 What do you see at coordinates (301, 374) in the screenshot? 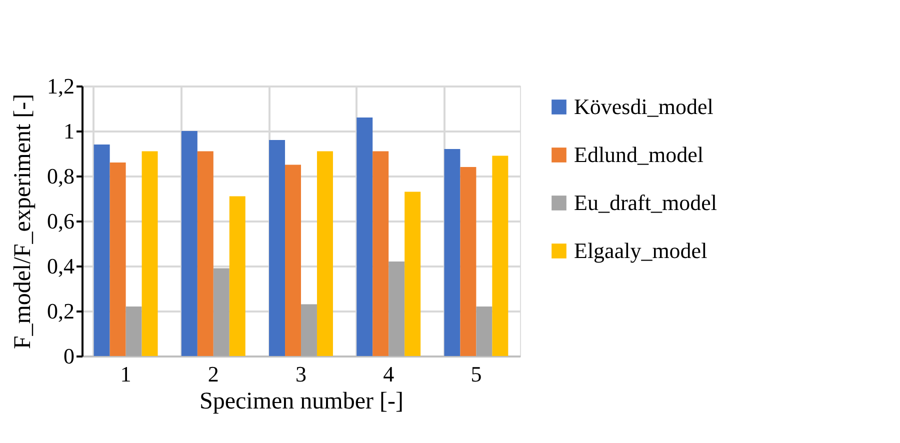
I see `x-tick-label: 3` at bounding box center [301, 374].